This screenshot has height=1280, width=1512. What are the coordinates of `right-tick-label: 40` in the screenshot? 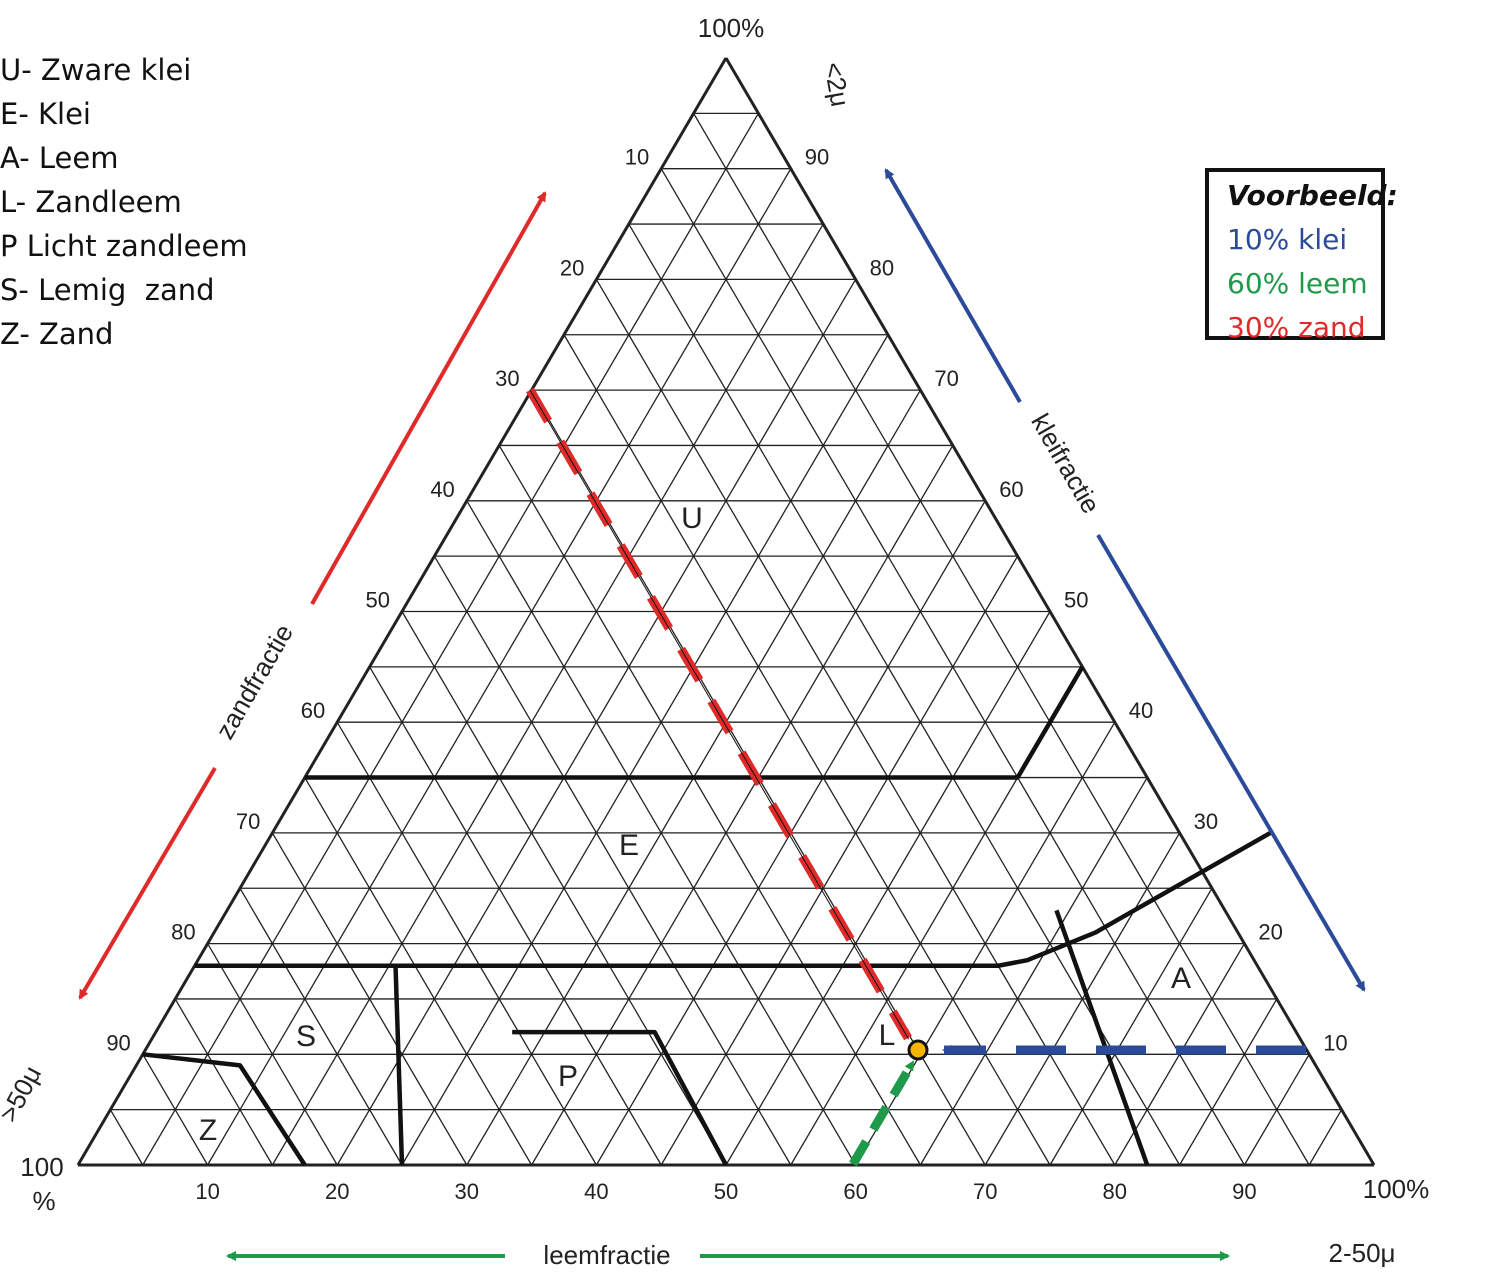 It's located at (1141, 710).